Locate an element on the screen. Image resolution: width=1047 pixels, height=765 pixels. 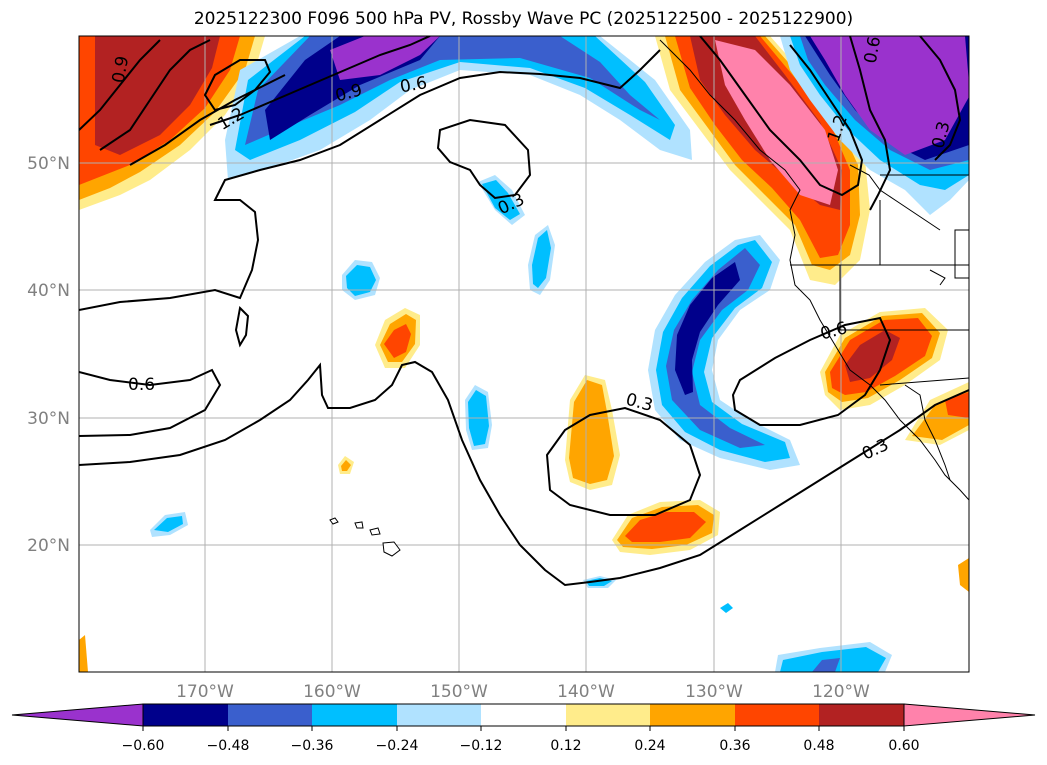
negative-anomaly-central-east is located at coordinates (724, 352).